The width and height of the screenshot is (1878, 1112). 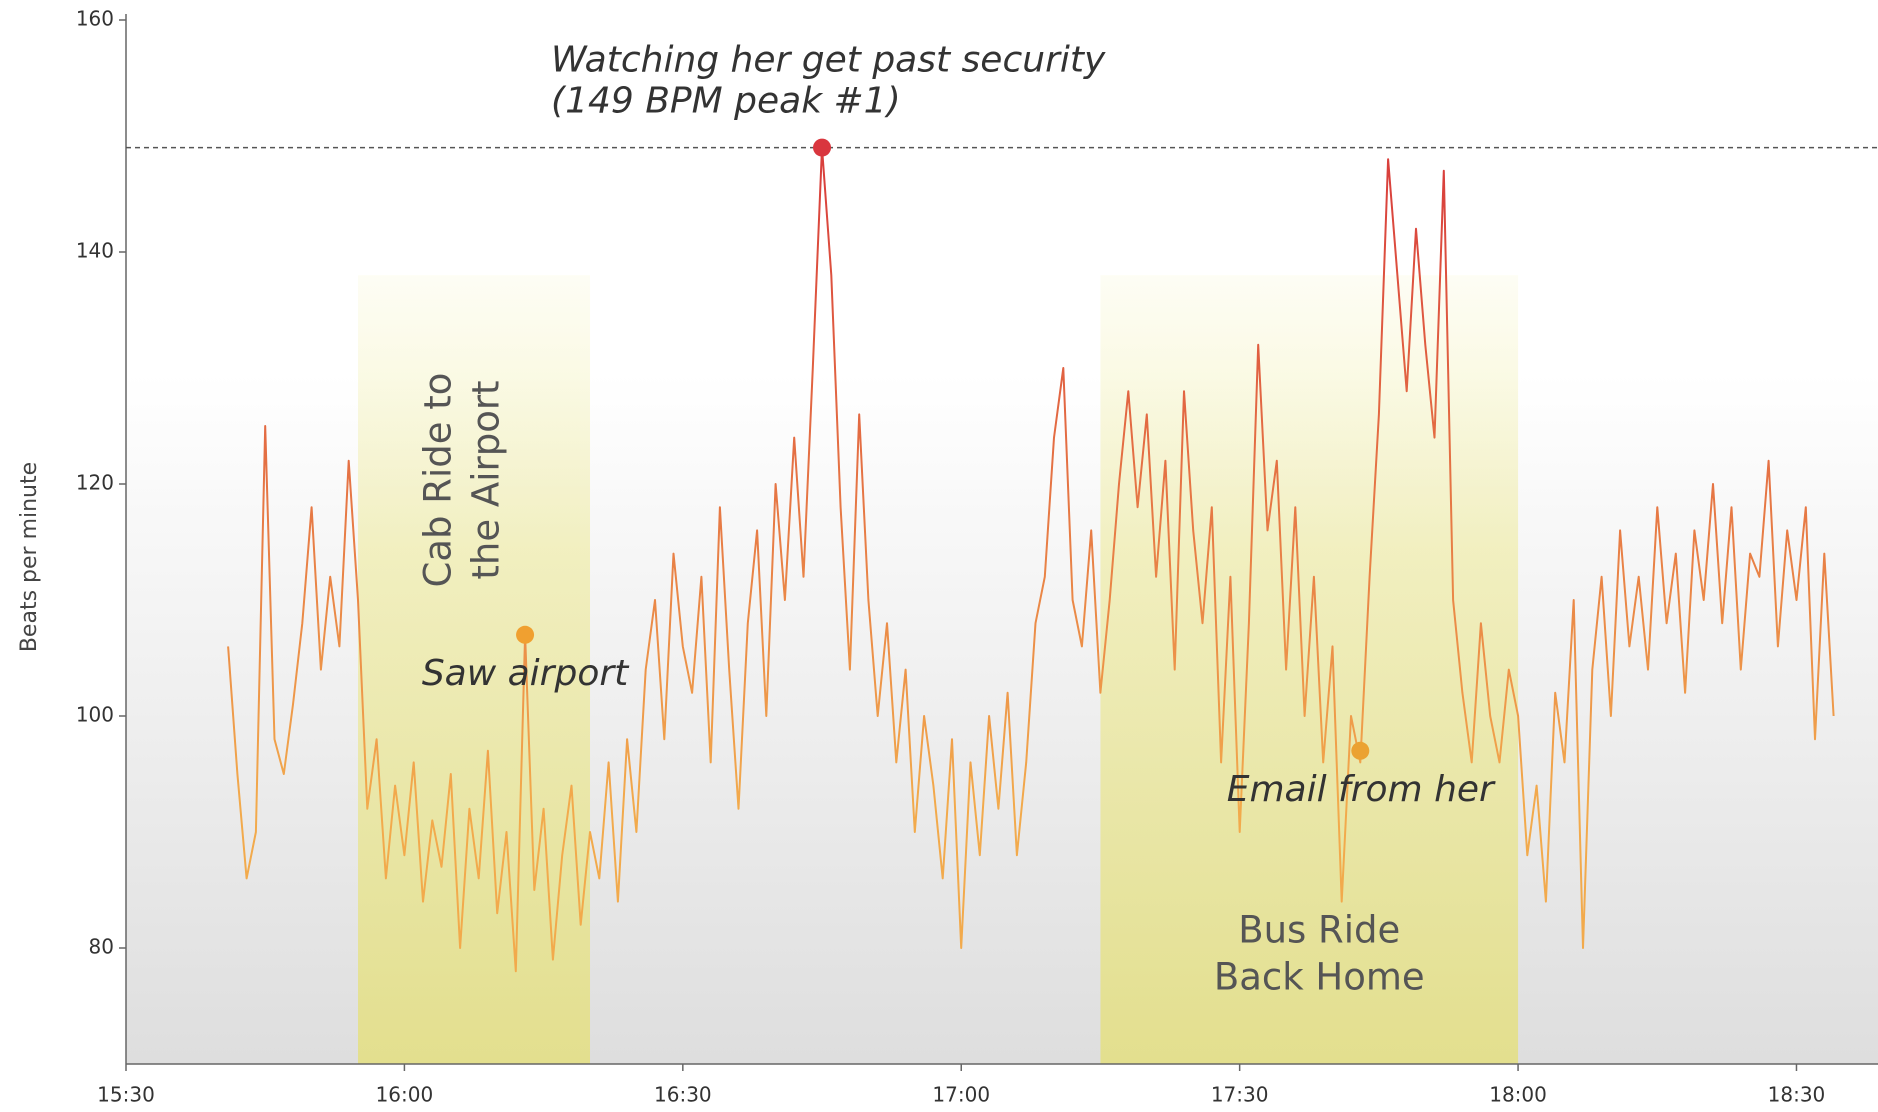 What do you see at coordinates (683, 1095) in the screenshot?
I see `x-tick-label: 16:30` at bounding box center [683, 1095].